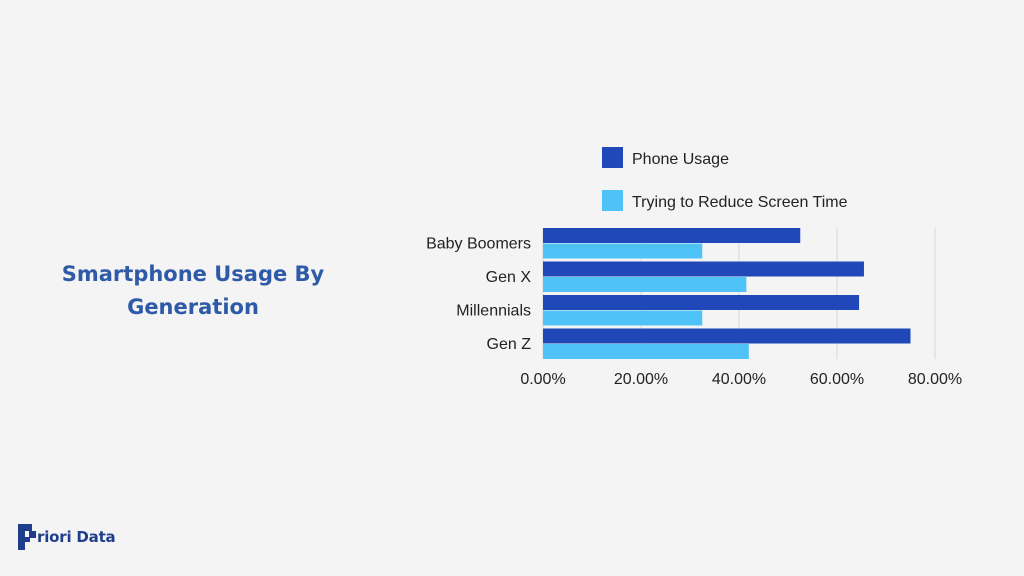  I want to click on legend-label: Phone Usage, so click(680, 159).